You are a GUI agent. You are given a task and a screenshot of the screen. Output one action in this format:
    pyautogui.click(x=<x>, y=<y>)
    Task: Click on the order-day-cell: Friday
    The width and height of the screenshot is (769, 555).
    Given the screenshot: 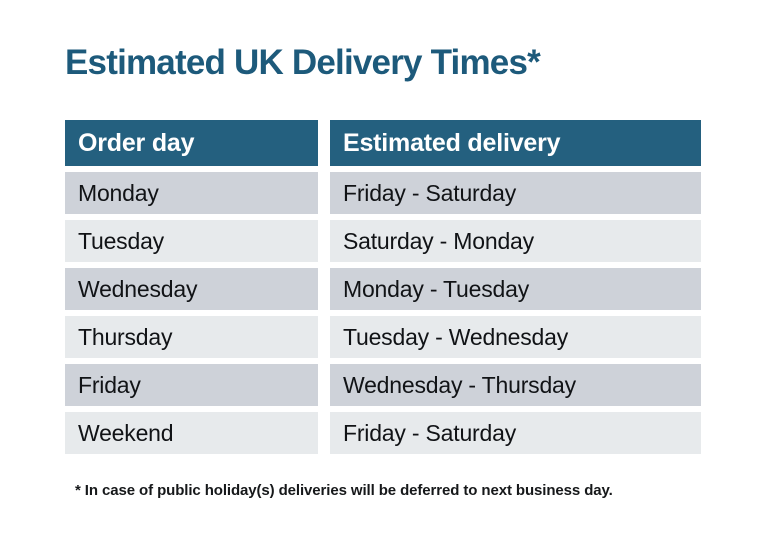 What is the action you would take?
    pyautogui.click(x=191, y=385)
    